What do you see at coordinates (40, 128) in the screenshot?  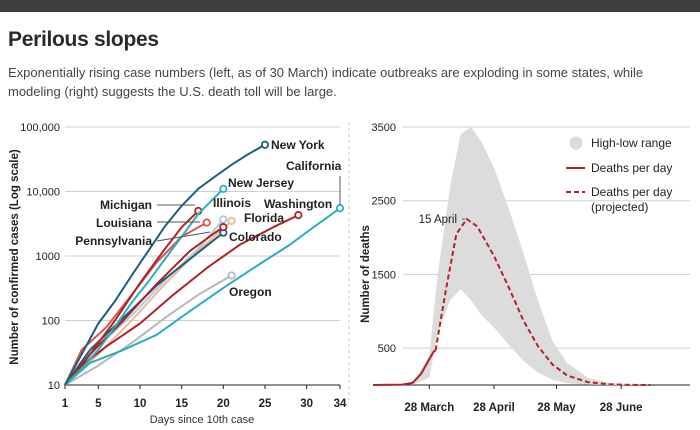 I see `cases-y-tick-label: 100,000` at bounding box center [40, 128].